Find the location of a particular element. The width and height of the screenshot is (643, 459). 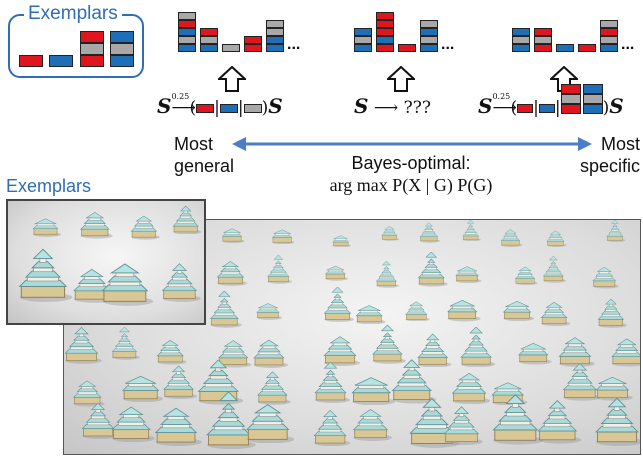

exemplar-castles-image is located at coordinates (106, 262).